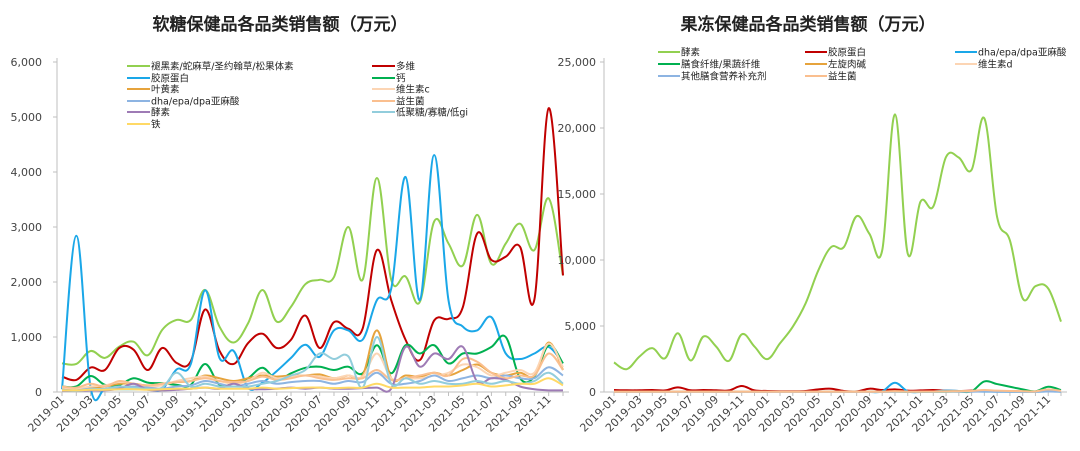 The image size is (1080, 451). What do you see at coordinates (721, 65) in the screenshot?
I see `legend-label: 膳食纤维/果蔬纤维` at bounding box center [721, 65].